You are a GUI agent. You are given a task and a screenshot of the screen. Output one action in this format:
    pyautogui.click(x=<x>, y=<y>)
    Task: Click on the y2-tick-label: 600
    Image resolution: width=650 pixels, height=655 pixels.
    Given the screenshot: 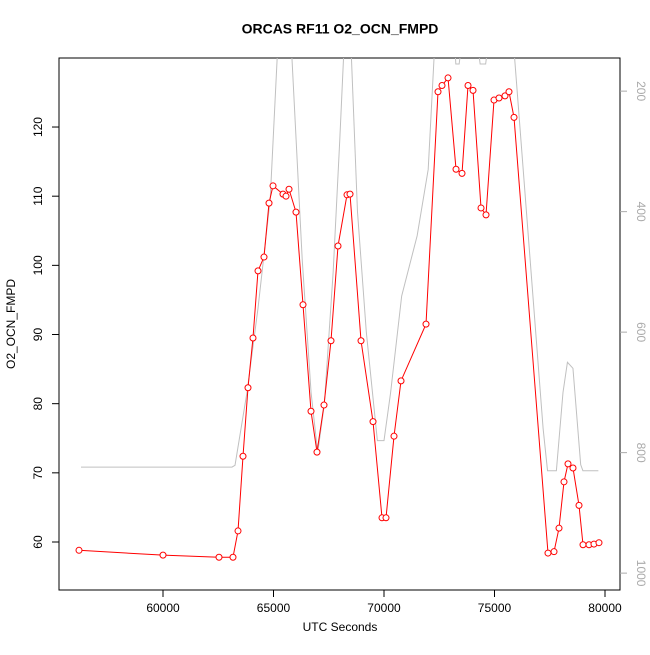 What is the action you would take?
    pyautogui.click(x=641, y=332)
    